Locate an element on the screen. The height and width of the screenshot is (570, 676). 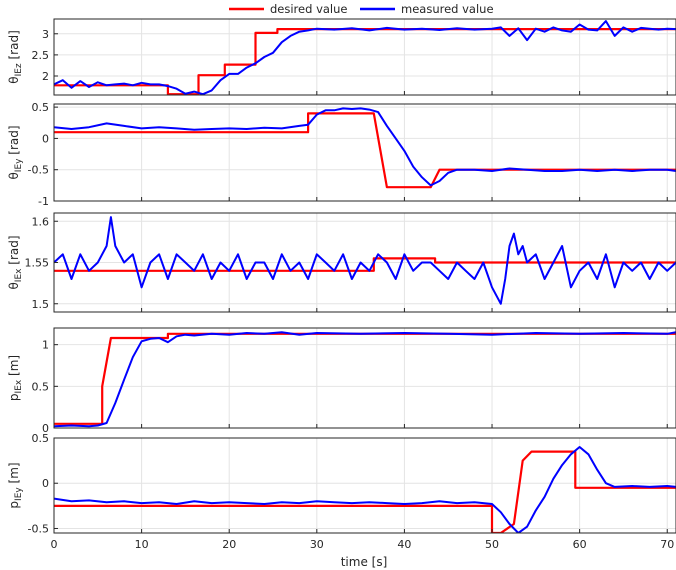
y-tick-label: 1 is located at coordinates (45, 345).